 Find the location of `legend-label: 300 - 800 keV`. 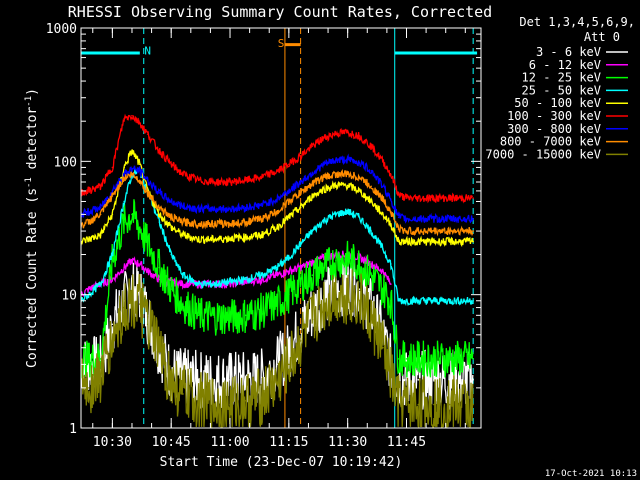

legend-label: 300 - 800 keV is located at coordinates (554, 129).